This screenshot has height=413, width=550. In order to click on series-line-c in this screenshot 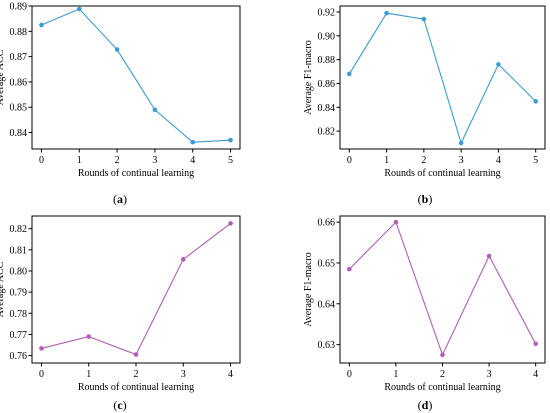, I will do `click(136, 289)`.